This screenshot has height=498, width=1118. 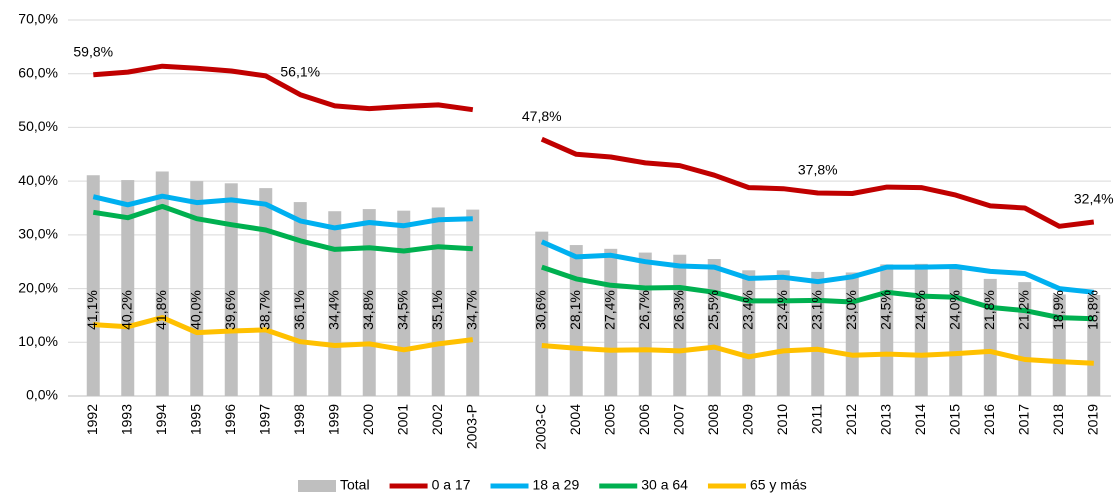 I want to click on x-tick-label: 2019, so click(x=1092, y=419).